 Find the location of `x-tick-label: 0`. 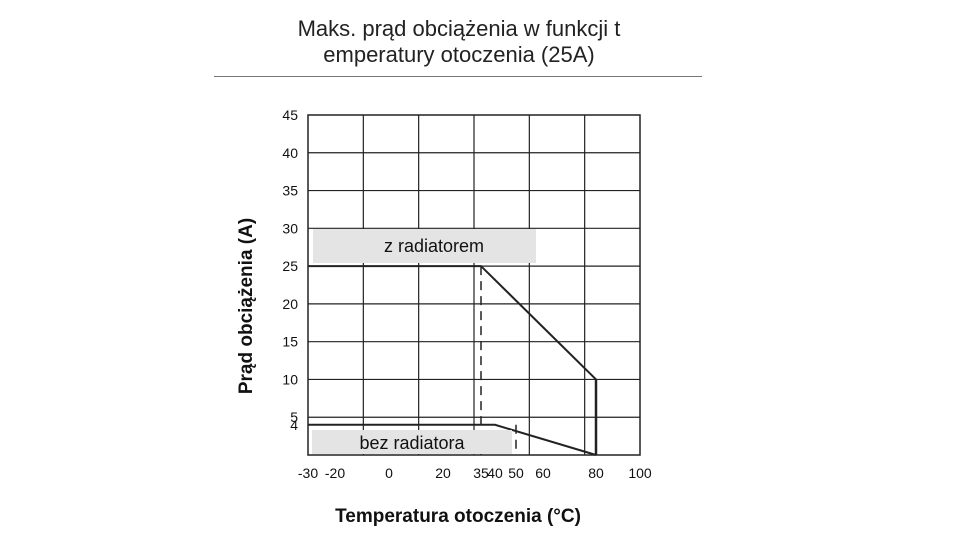

x-tick-label: 0 is located at coordinates (389, 473).